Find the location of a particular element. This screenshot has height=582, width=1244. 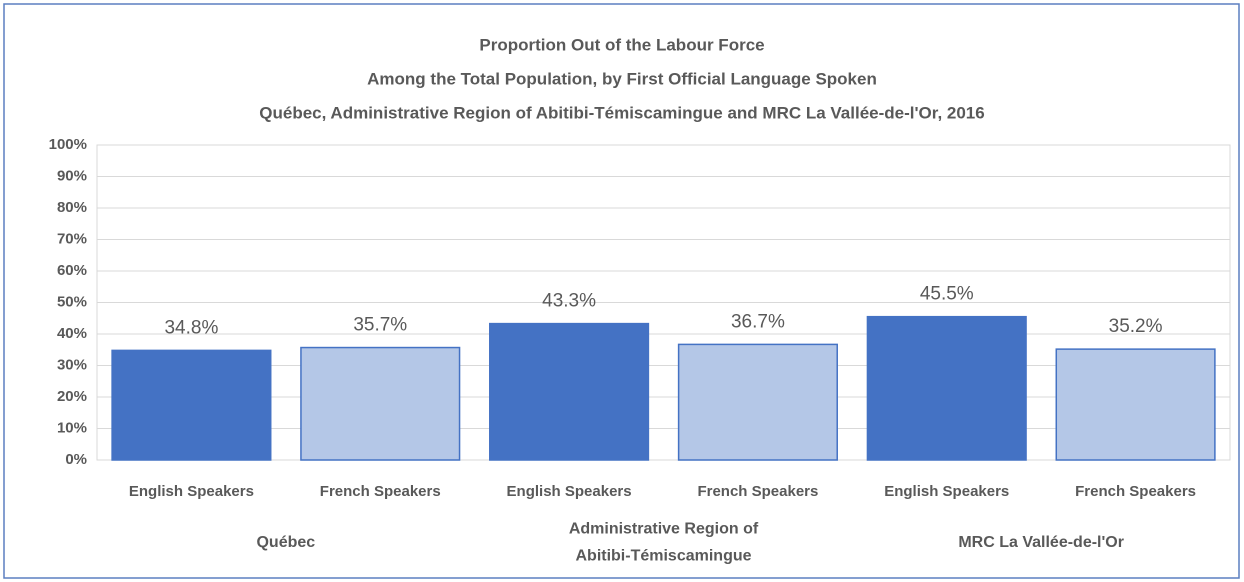

y-tick-label: 100% is located at coordinates (68, 144).